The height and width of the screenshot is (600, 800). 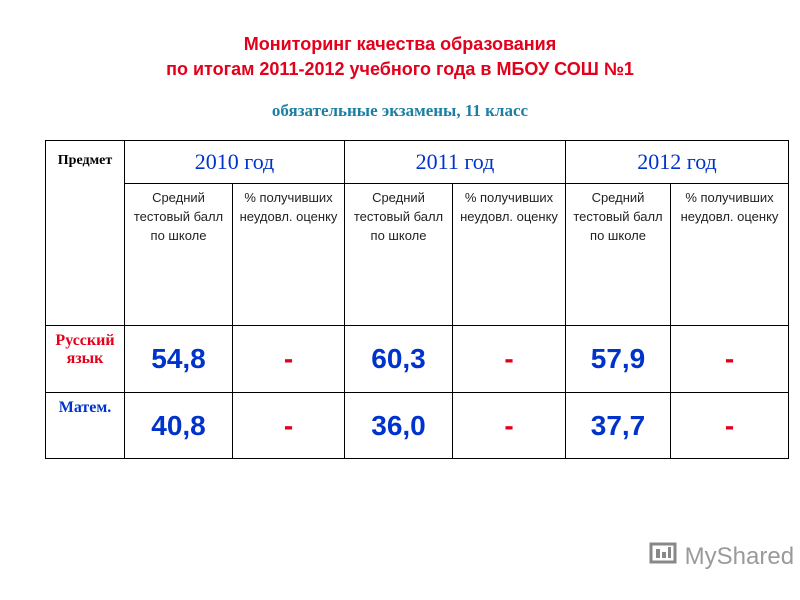 I want to click on corner-header: Предмет, so click(x=85, y=233).